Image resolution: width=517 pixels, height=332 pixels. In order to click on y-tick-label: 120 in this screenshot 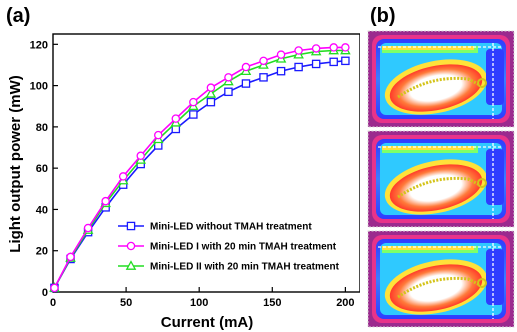, I will do `click(39, 45)`.